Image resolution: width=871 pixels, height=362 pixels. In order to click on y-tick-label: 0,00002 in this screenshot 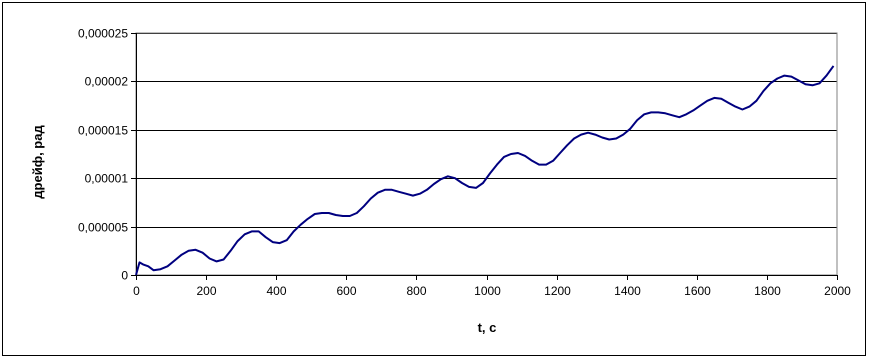, I will do `click(107, 82)`.